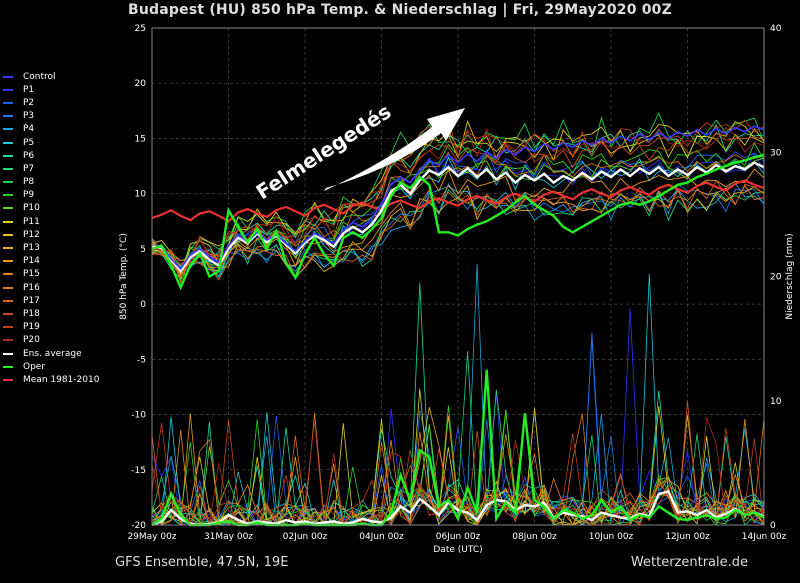 This screenshot has height=583, width=800. What do you see at coordinates (776, 29) in the screenshot?
I see `y2-tick-label: 40` at bounding box center [776, 29].